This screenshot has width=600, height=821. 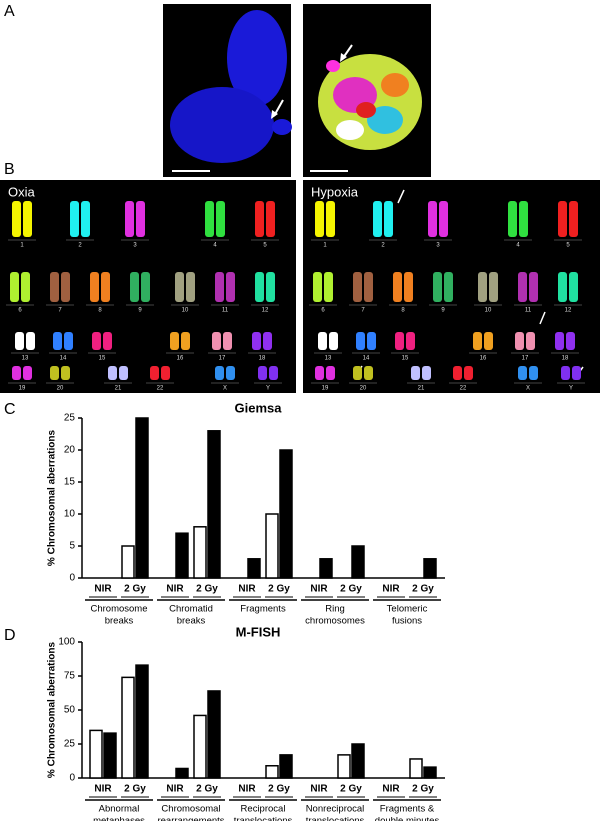 What do you see at coordinates (335, 809) in the screenshot?
I see `group-label: Nonreciprocal` at bounding box center [335, 809].